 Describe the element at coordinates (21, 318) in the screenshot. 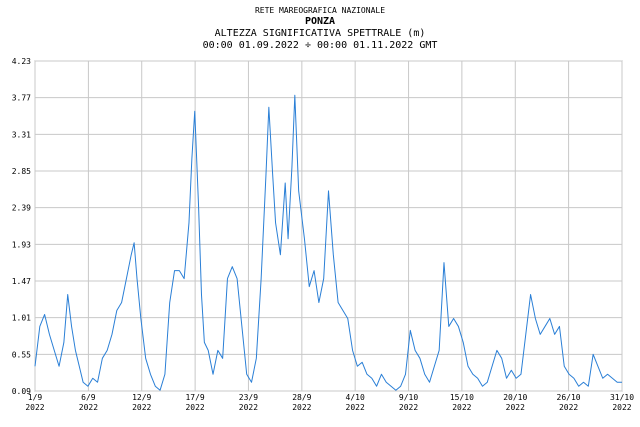

I see `y-tick-label: 1.01` at that location.